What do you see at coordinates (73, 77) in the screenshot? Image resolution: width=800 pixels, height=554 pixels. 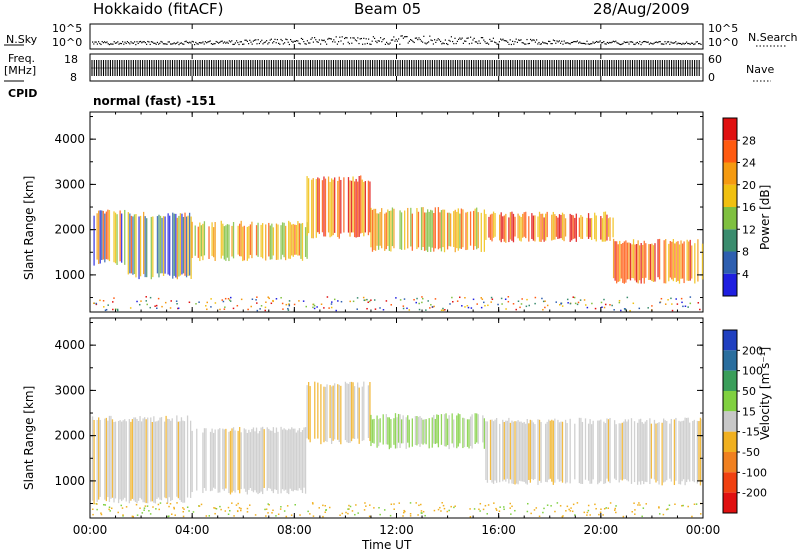 I see `freq-bottom-tick: 8` at bounding box center [73, 77].